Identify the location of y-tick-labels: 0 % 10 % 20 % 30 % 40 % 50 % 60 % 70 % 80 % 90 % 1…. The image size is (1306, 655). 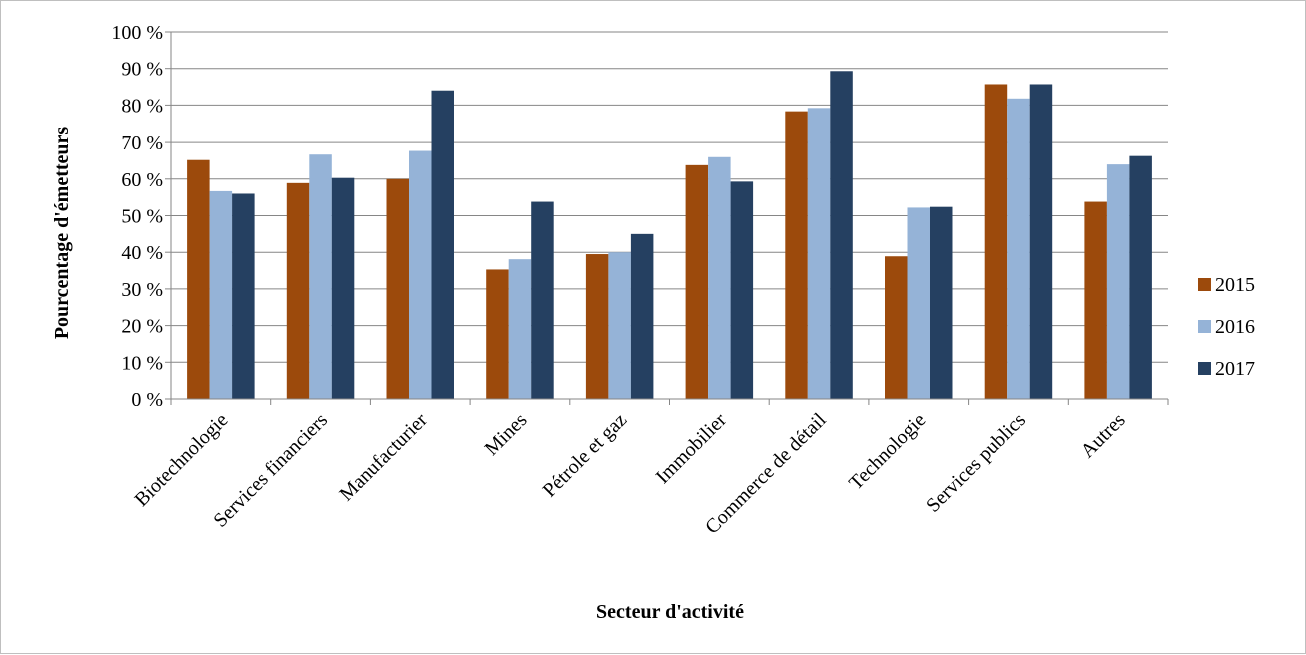
(137, 216).